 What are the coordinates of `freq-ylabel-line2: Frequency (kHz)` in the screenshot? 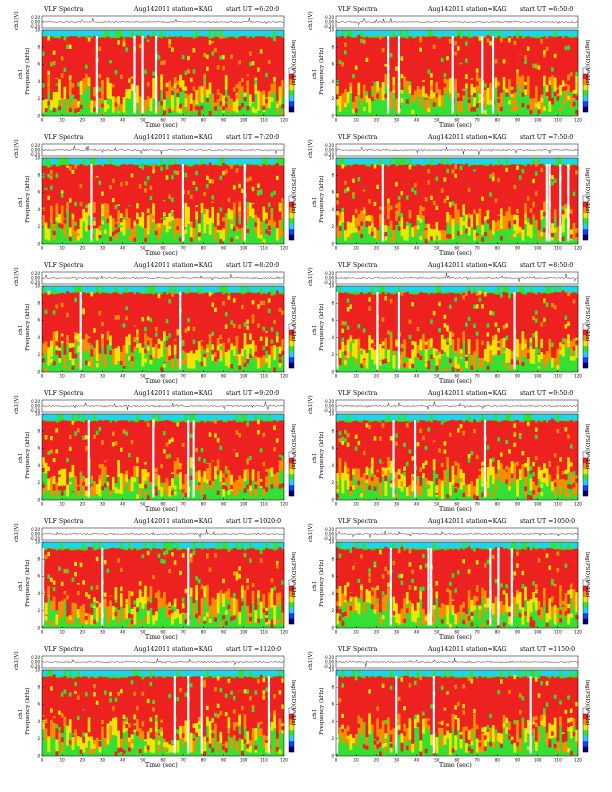 It's located at (322, 71).